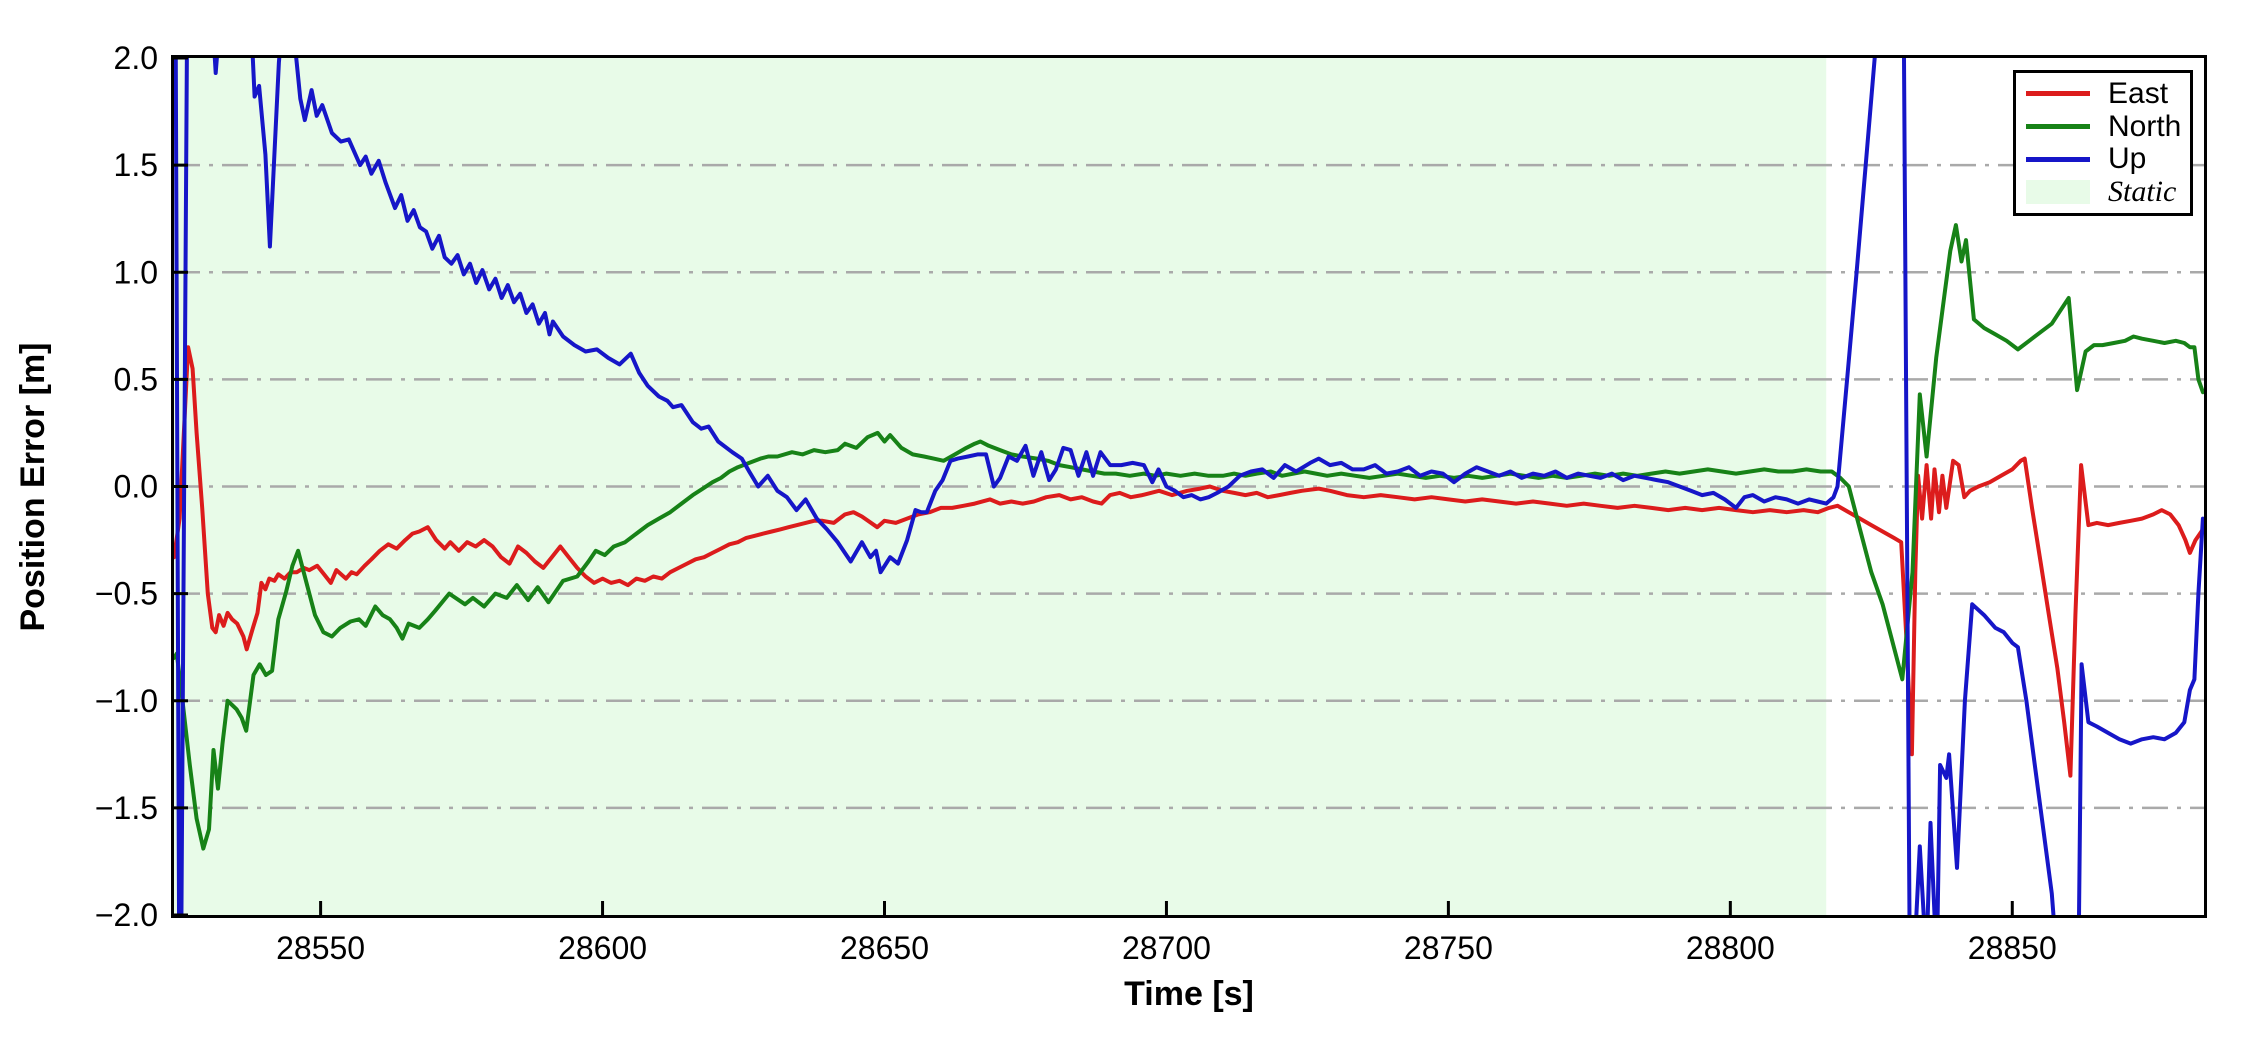  I want to click on y-tick-label: 0.0, so click(136, 487).